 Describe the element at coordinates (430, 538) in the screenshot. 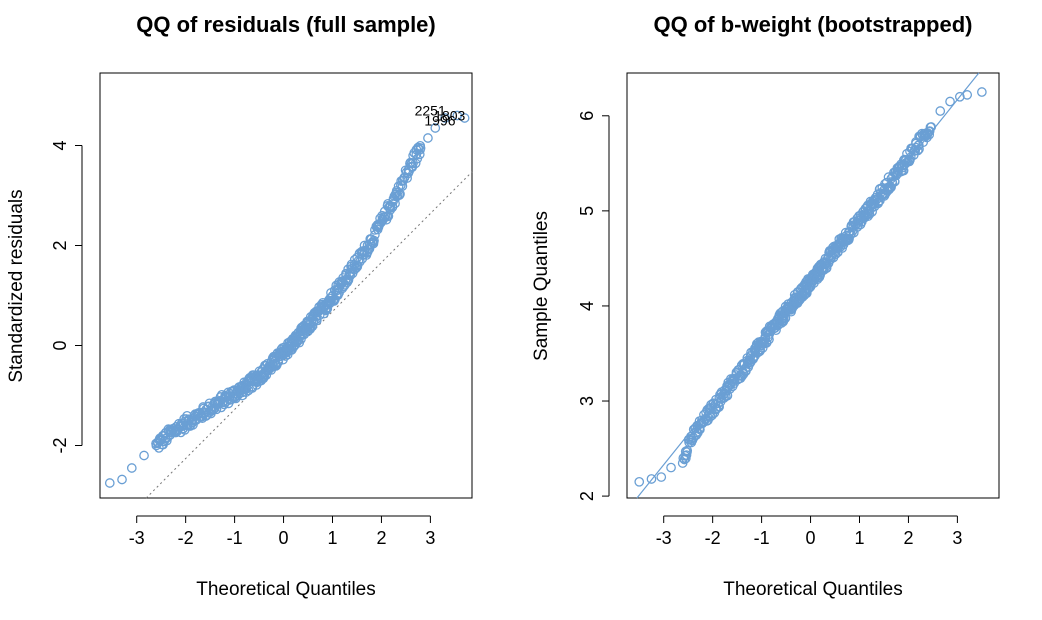

I see `left-x-tick-label: 3` at that location.